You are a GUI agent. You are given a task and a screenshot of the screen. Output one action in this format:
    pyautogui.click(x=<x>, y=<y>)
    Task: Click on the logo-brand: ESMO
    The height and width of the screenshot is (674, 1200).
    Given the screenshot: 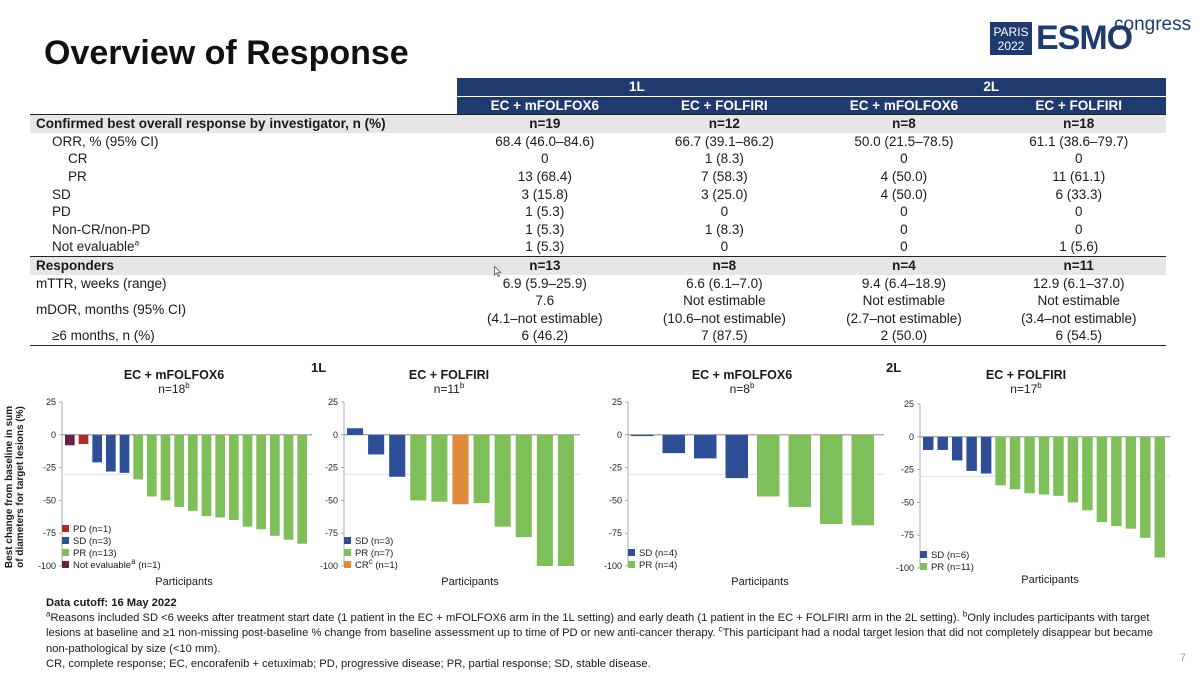 What is the action you would take?
    pyautogui.click(x=1084, y=38)
    